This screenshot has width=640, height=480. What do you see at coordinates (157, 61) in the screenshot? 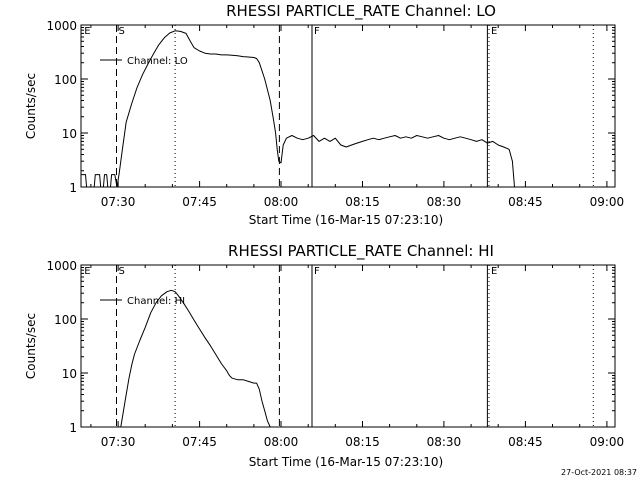
I see `legend-label: Channel: LO` at bounding box center [157, 61].